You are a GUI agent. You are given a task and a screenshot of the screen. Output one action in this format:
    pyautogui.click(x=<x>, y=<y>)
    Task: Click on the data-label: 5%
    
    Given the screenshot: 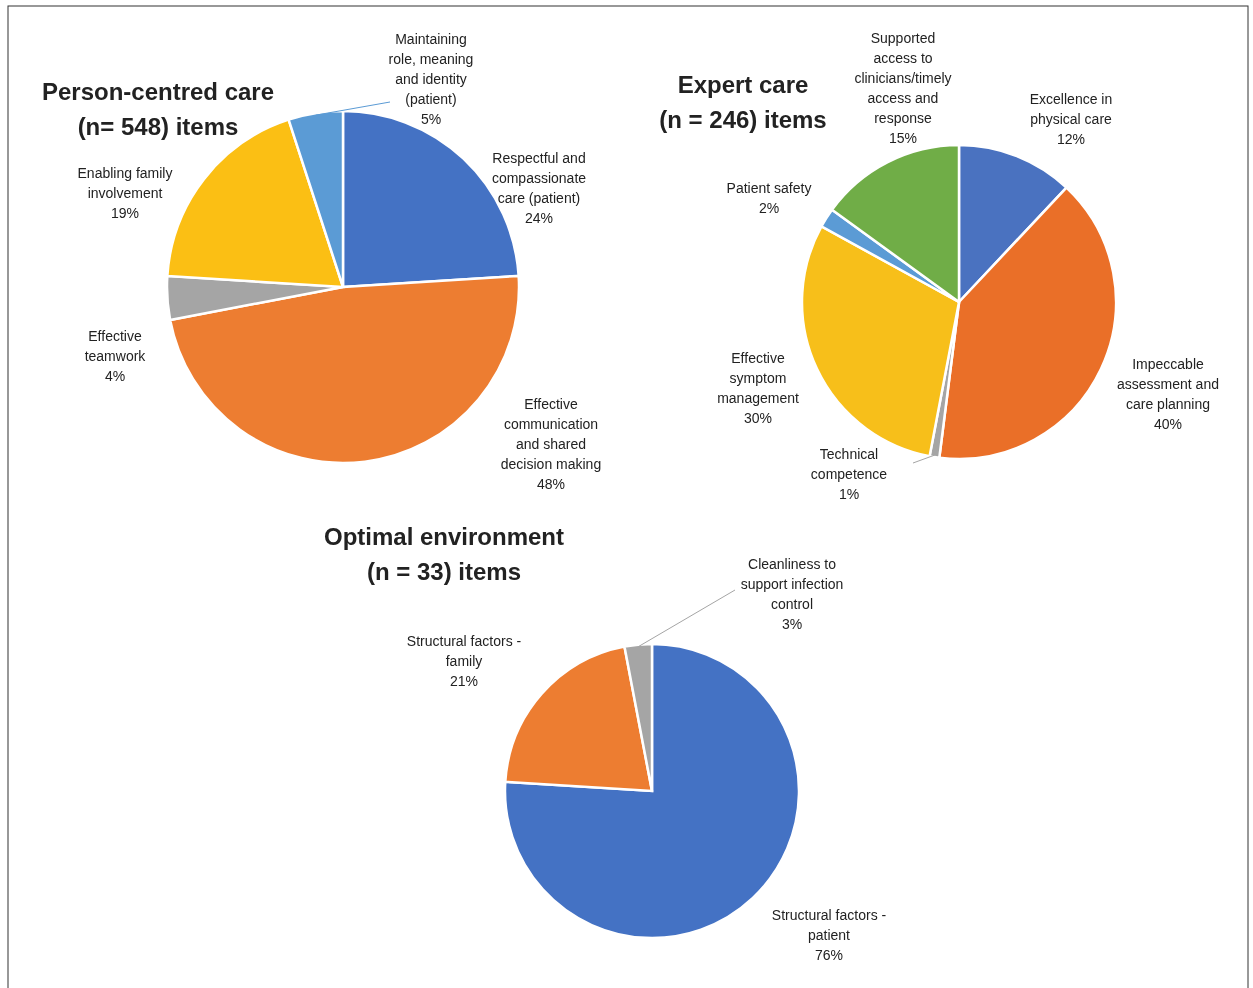 What is the action you would take?
    pyautogui.click(x=431, y=119)
    